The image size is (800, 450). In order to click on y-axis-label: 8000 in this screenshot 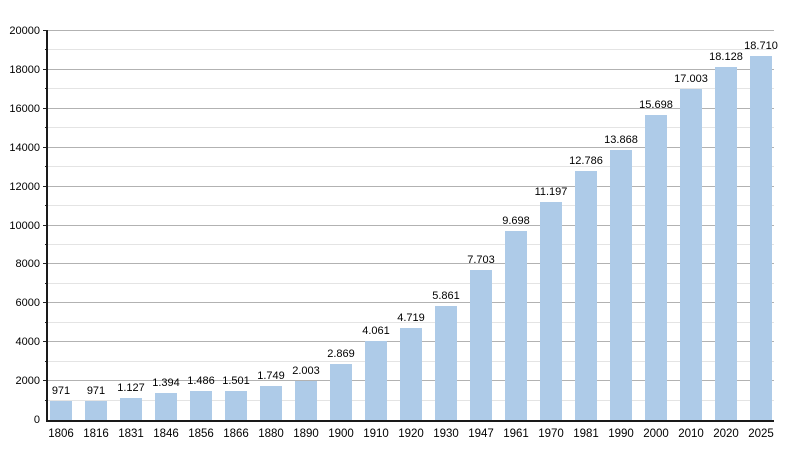, I will do `click(27, 264)`.